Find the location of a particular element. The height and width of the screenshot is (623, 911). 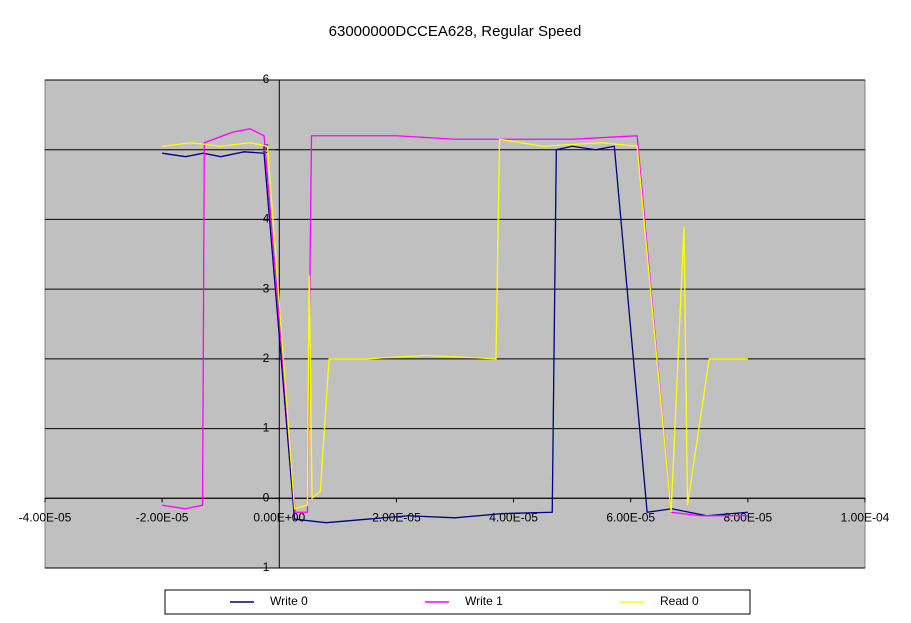

x-tick-label: 1.00E-04 is located at coordinates (865, 517).